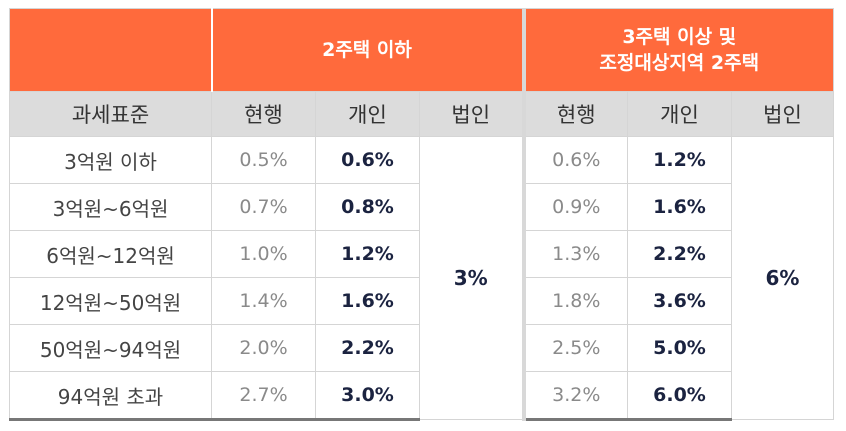  I want to click on b-current-cell: 0.6%, so click(575, 160).